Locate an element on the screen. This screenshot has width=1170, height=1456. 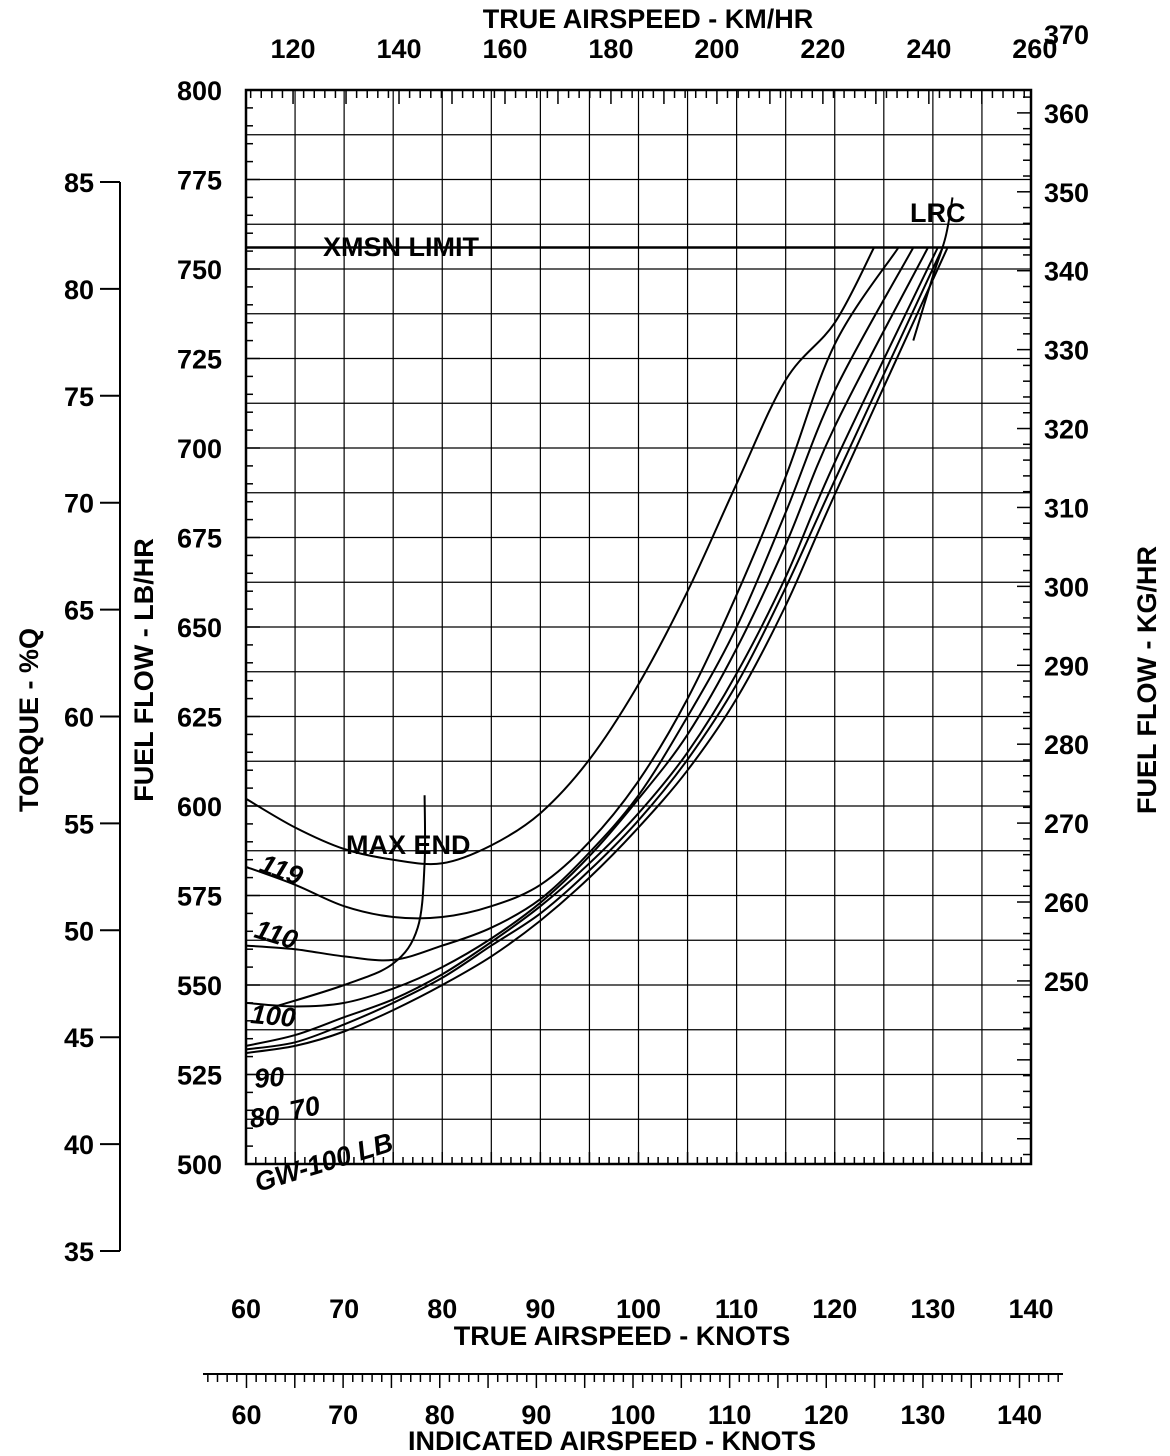
x-top-tick-label: 160 is located at coordinates (504, 49).